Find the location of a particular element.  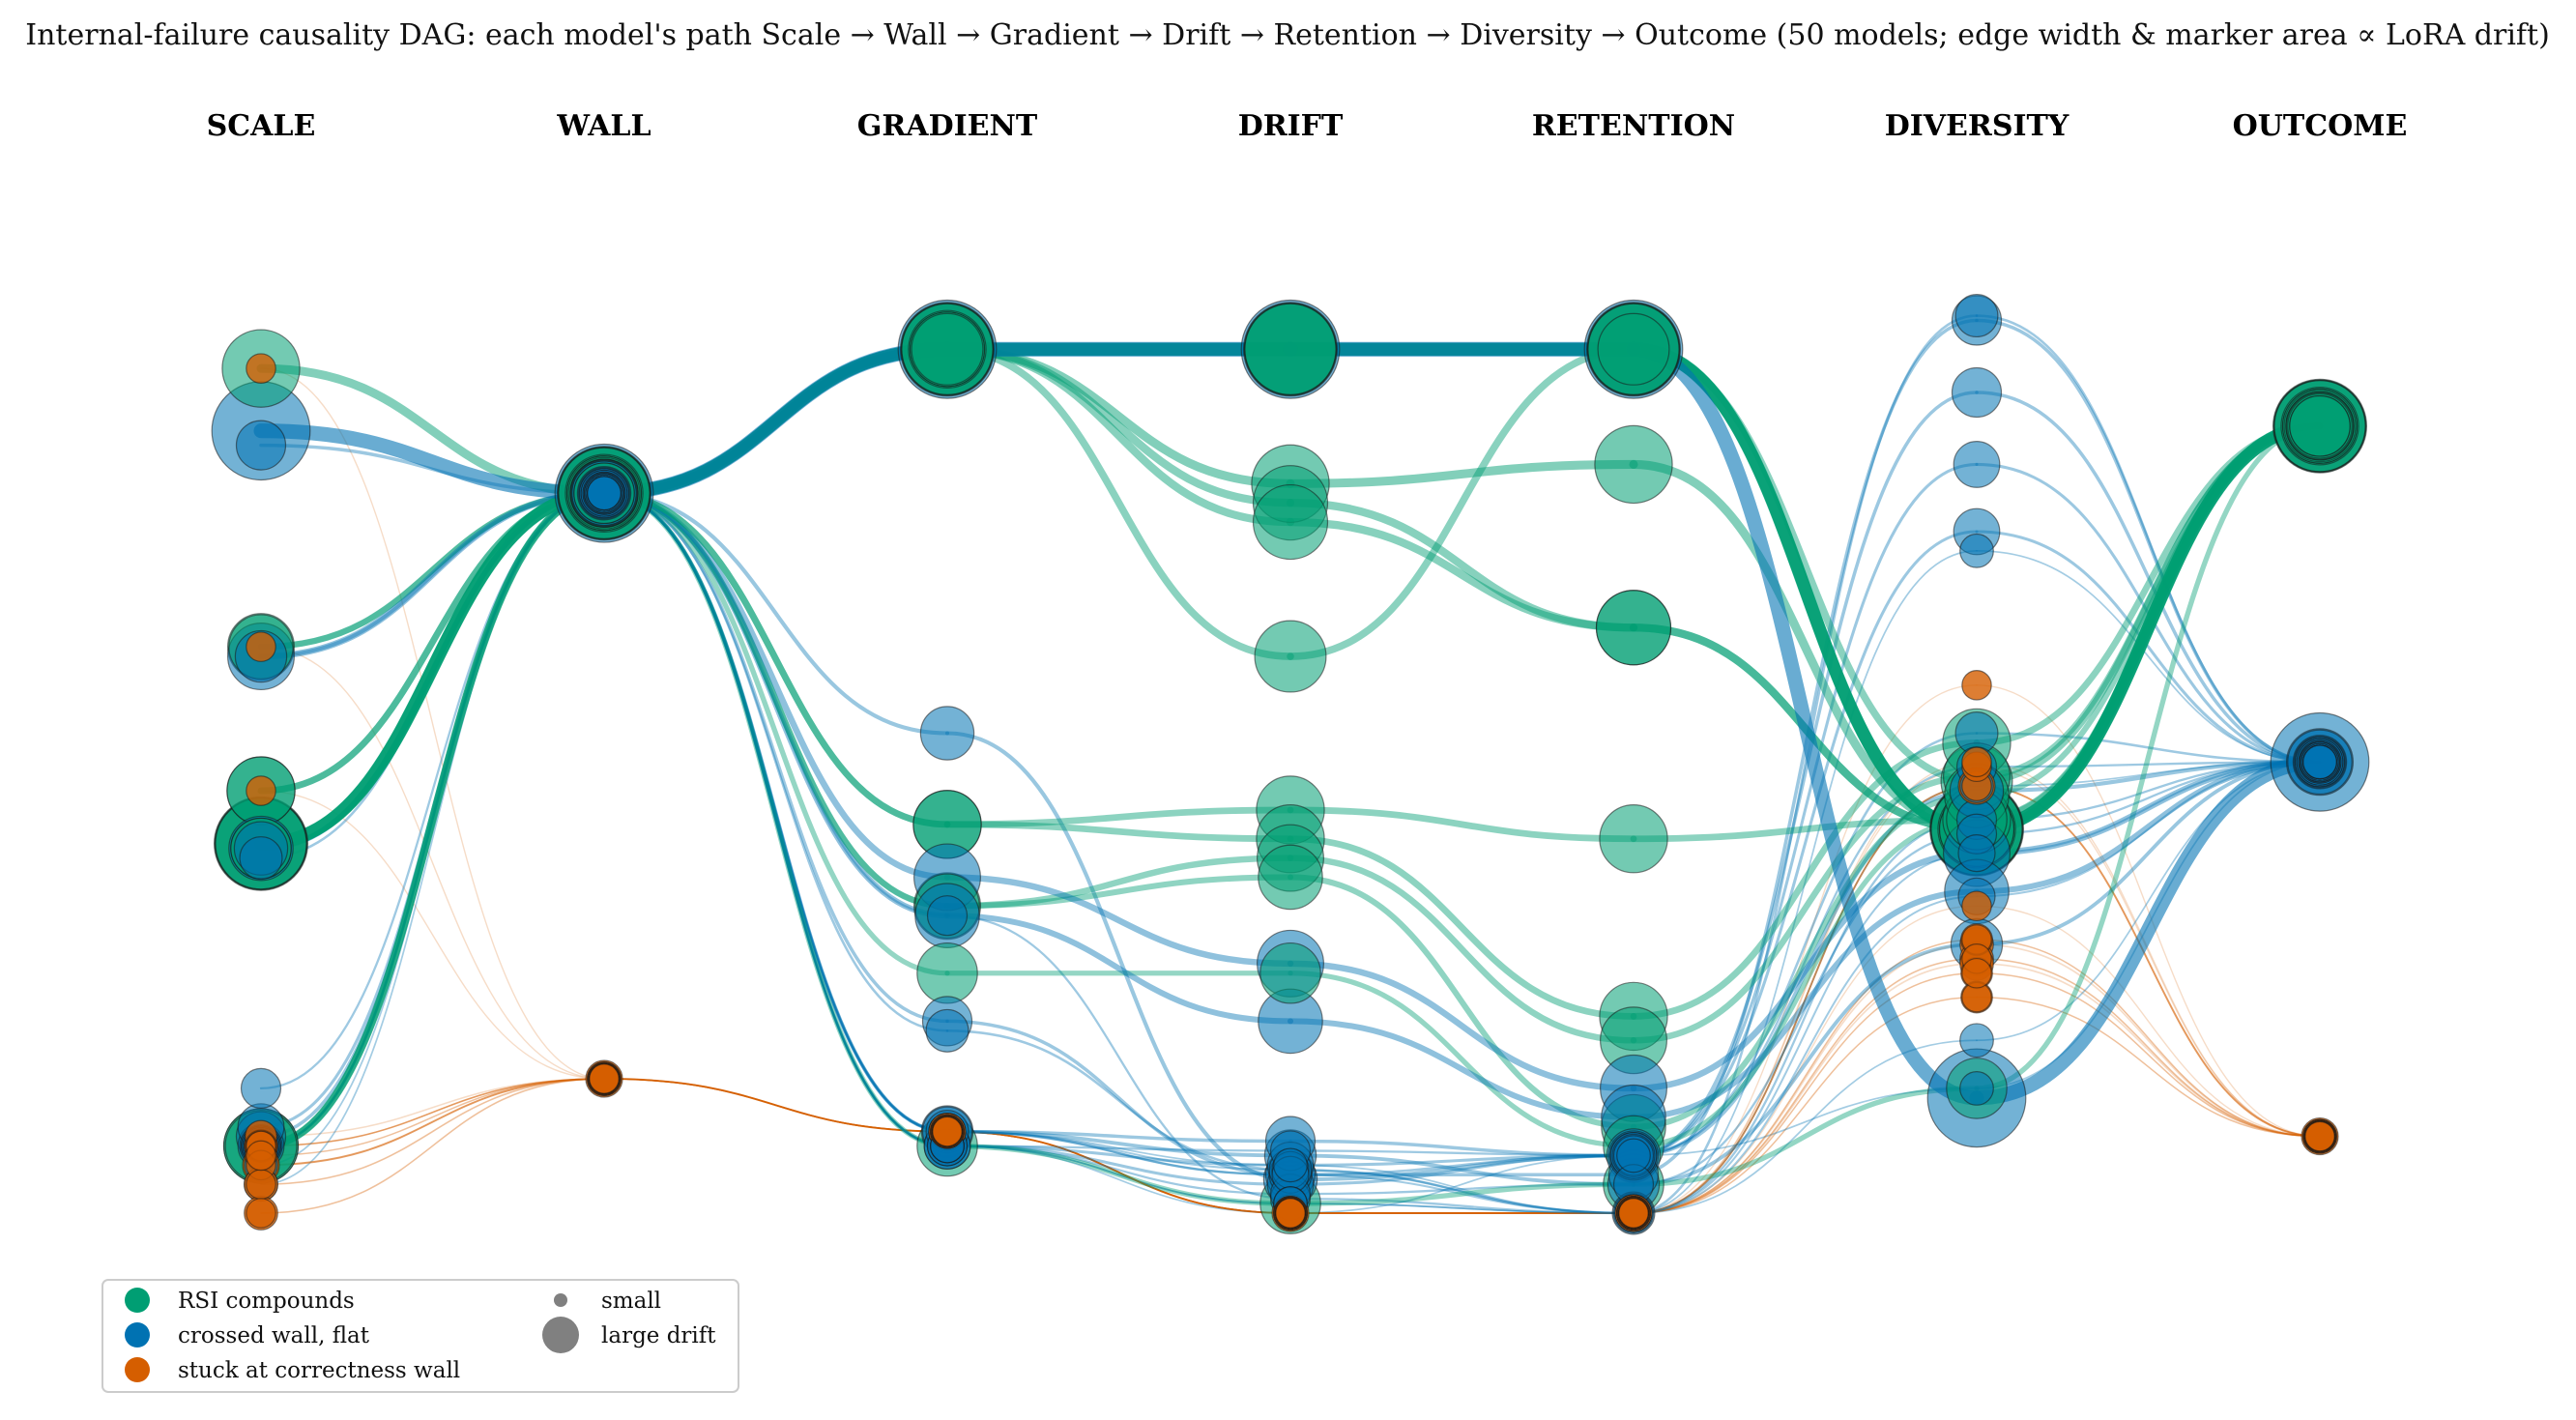

column-header-outcome: OUTCOME is located at coordinates (2320, 126).